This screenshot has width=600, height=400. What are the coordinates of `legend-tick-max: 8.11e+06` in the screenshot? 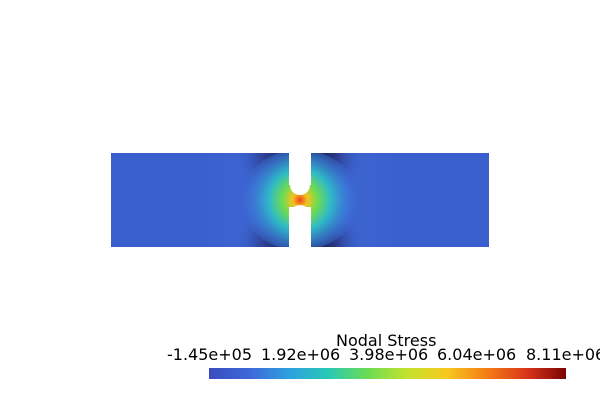 It's located at (563, 354).